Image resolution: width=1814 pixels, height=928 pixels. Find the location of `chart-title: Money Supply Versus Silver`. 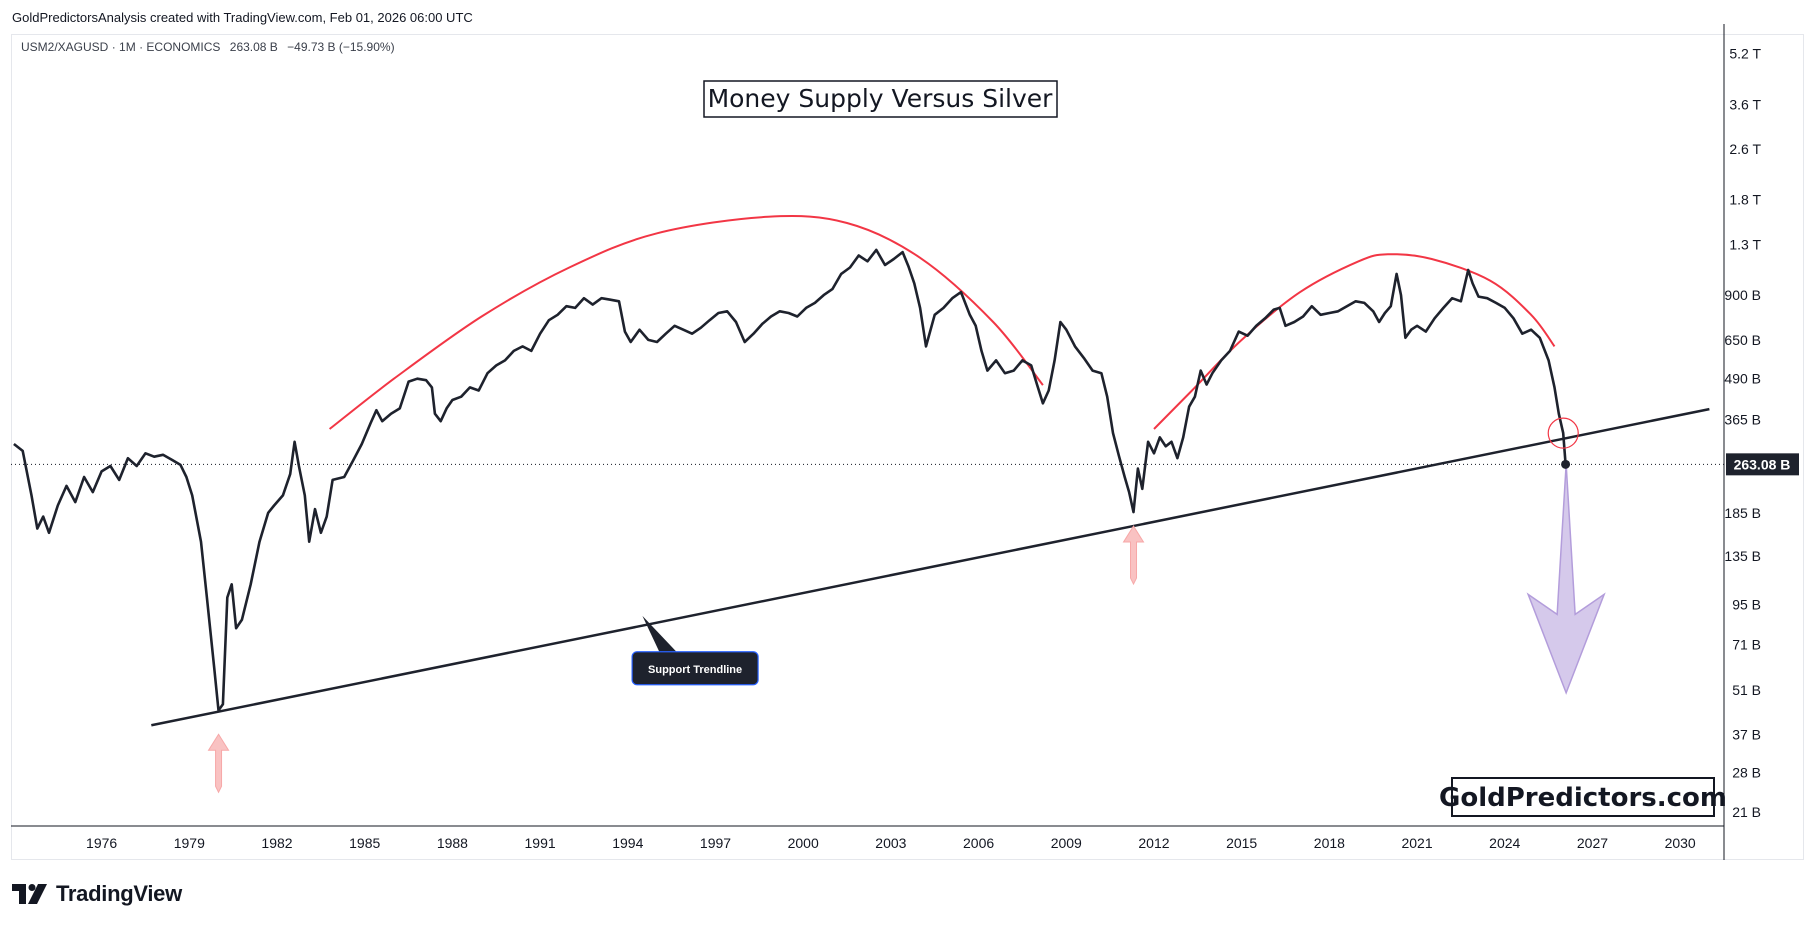

chart-title: Money Supply Versus Silver is located at coordinates (881, 98).